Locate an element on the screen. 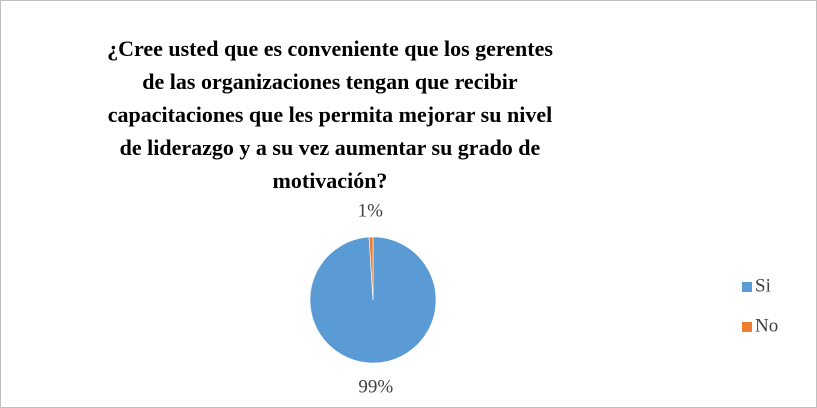 The image size is (817, 408). data-label: 99% is located at coordinates (375, 386).